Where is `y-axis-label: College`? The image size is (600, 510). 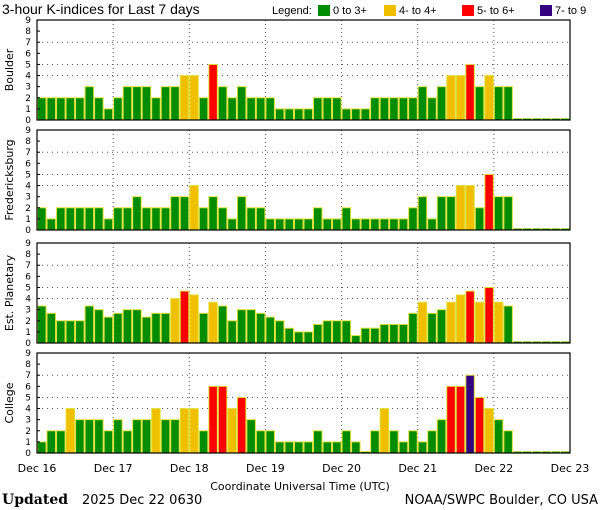 y-axis-label: College is located at coordinates (9, 402).